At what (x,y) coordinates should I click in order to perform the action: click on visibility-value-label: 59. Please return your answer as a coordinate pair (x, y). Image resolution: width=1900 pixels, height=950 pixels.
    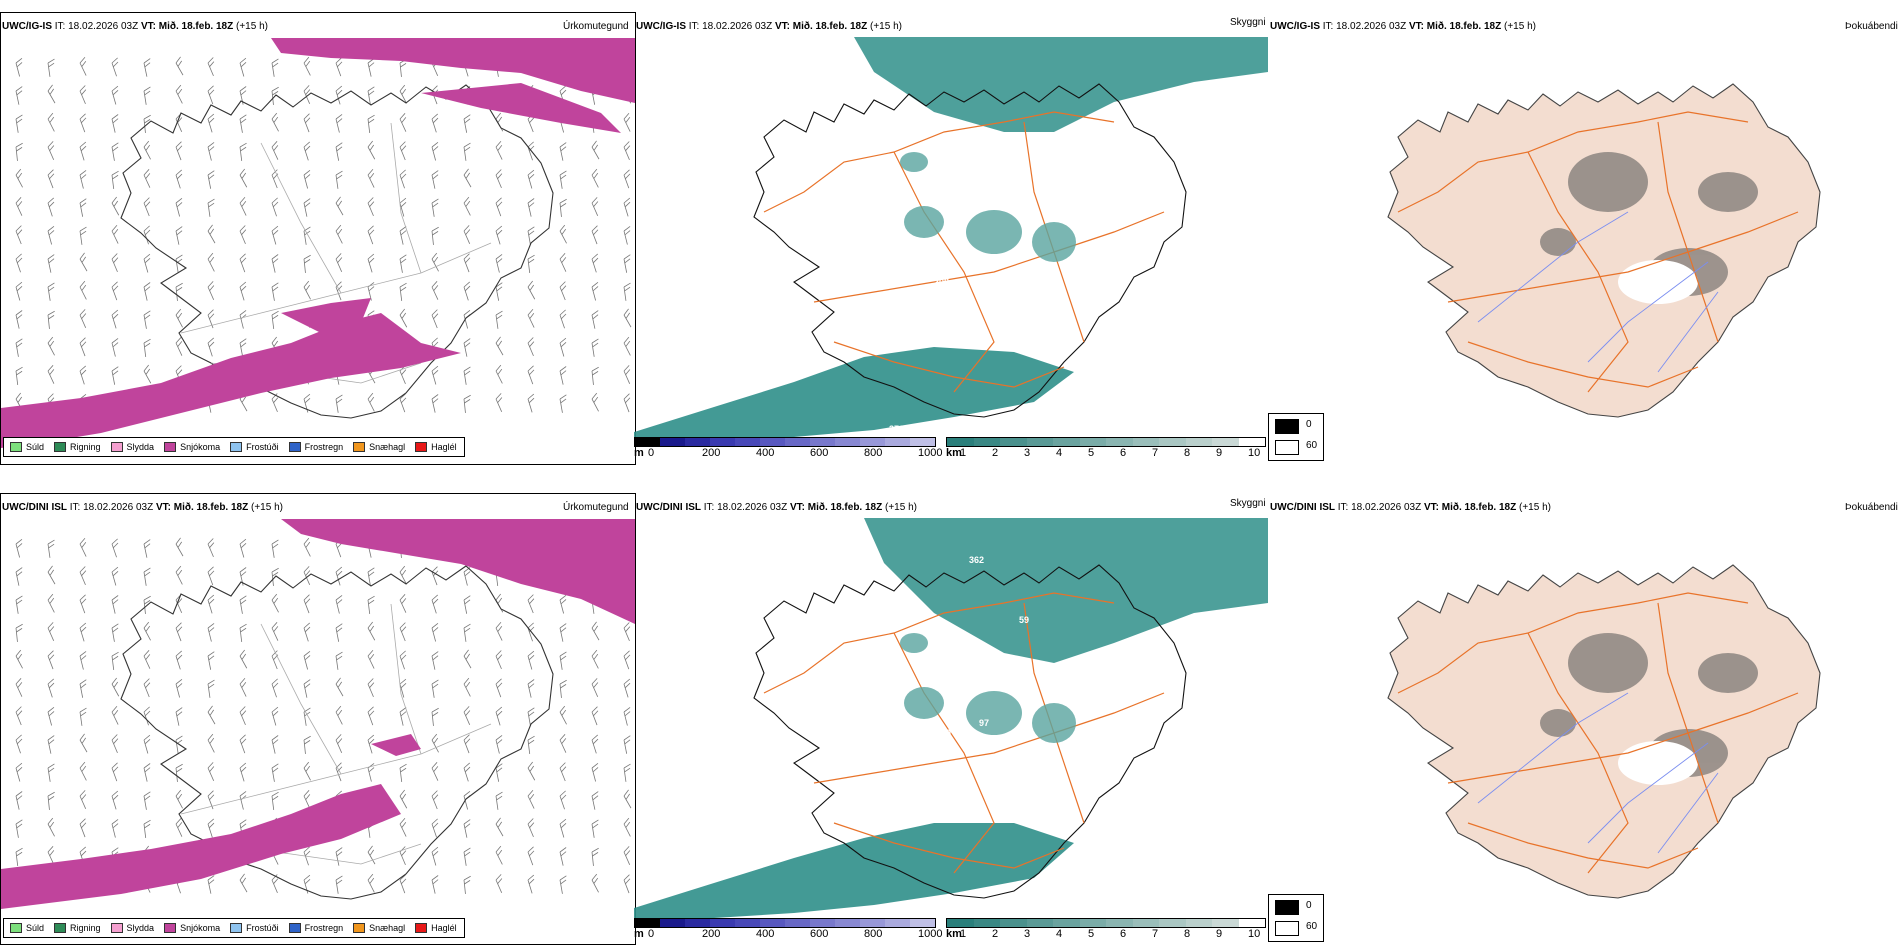
    Looking at the image, I should click on (1024, 620).